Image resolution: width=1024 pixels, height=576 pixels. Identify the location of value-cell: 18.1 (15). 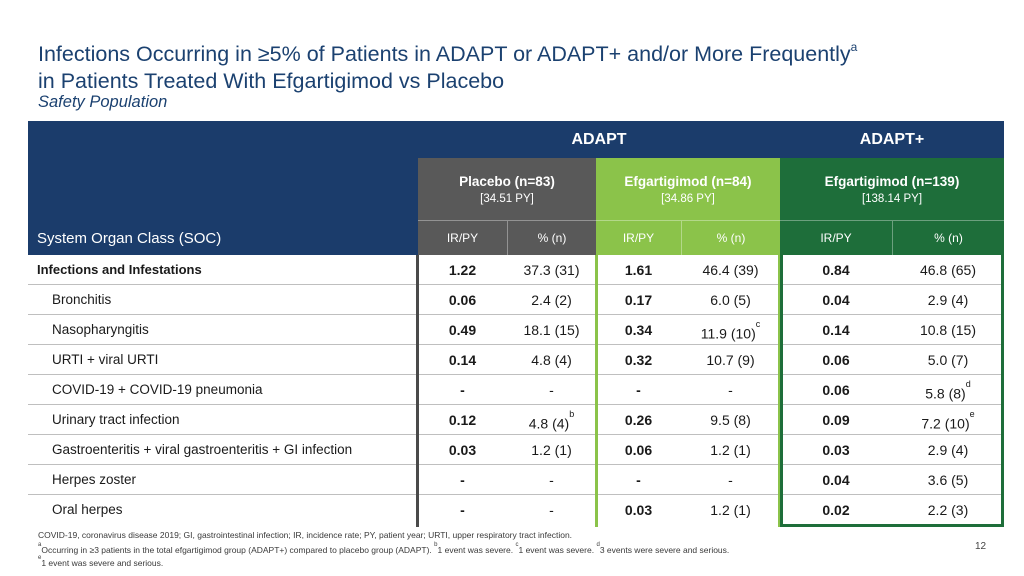
(551, 330).